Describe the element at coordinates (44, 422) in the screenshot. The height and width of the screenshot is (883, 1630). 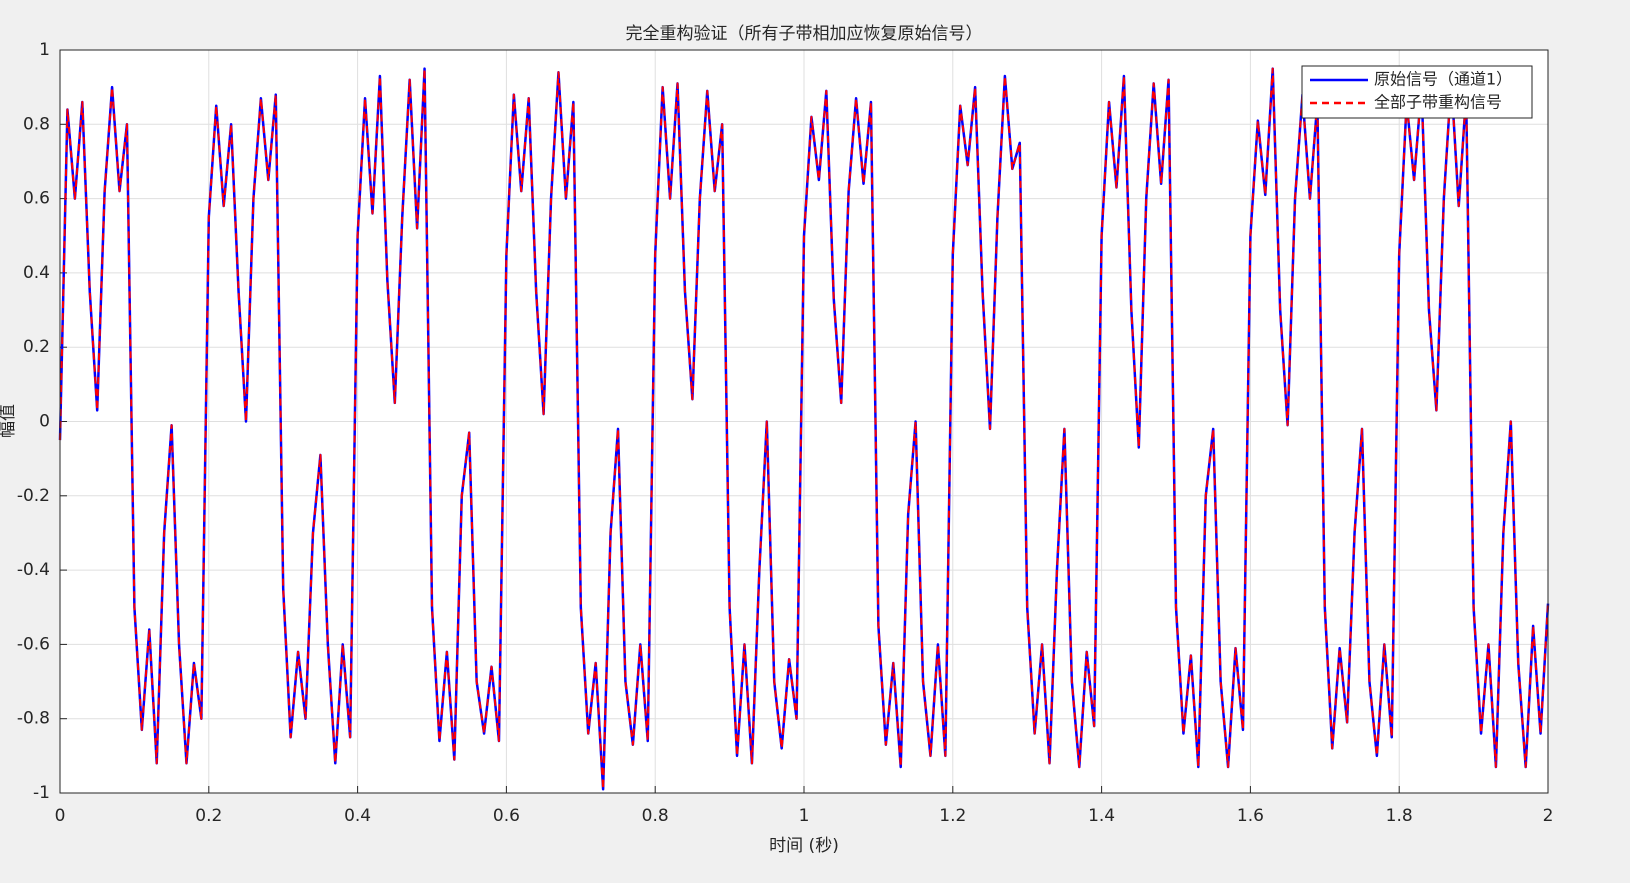
I see `y-tick-label: 0` at that location.